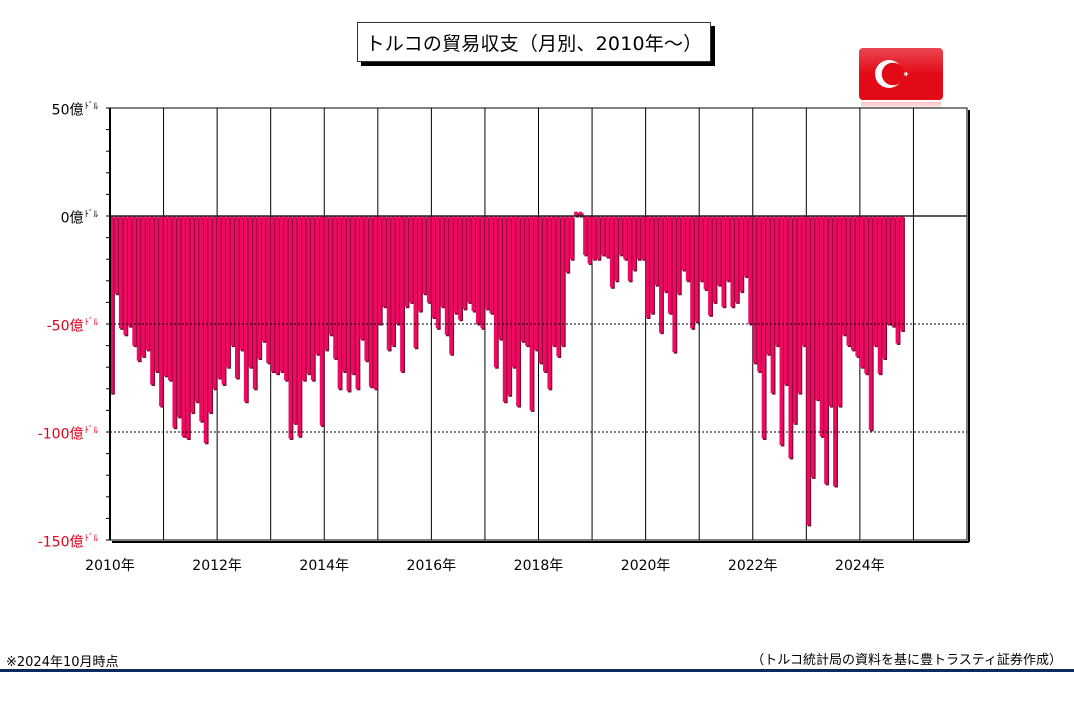  I want to click on y-tick-label: -50億ﾄﾞﾙ, so click(49, 325).